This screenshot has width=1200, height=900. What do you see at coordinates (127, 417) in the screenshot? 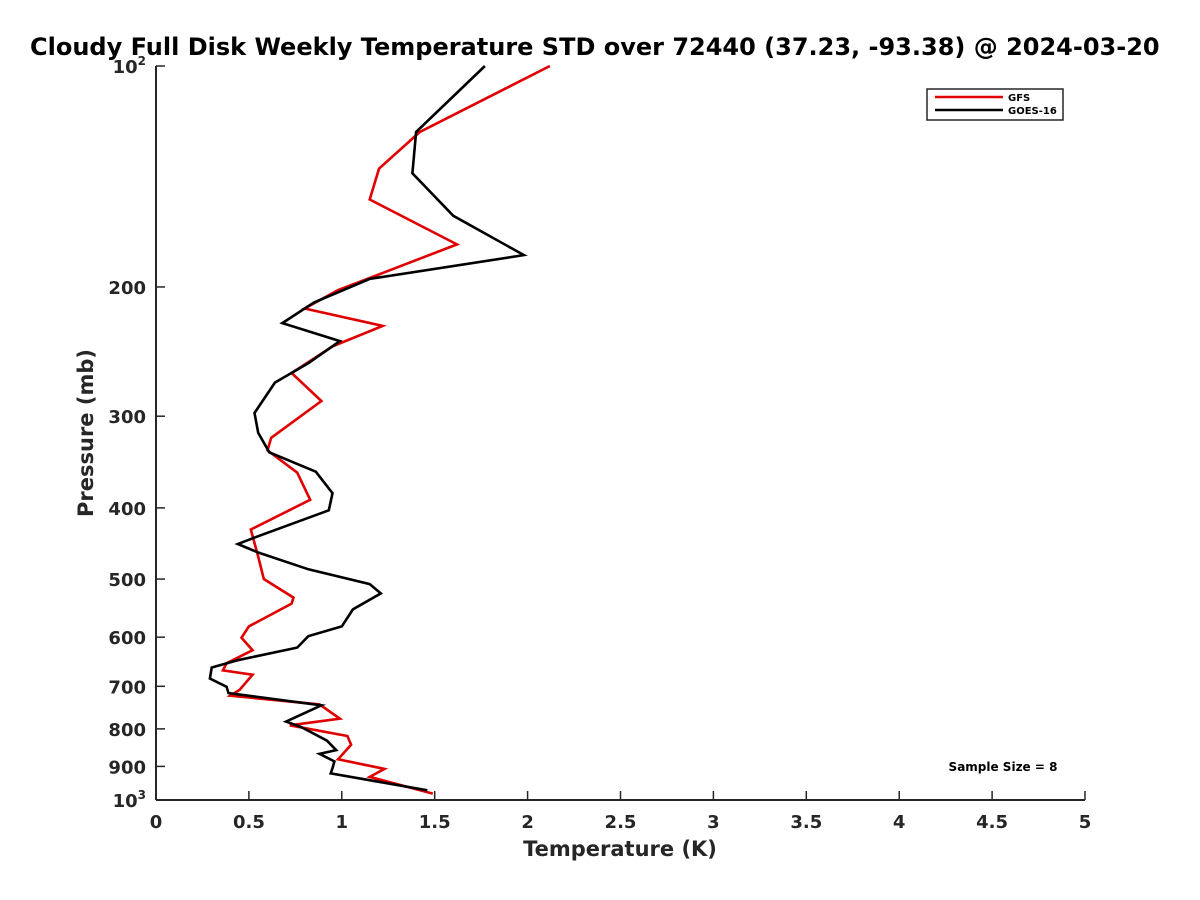
I see `y-tick-label: 300` at bounding box center [127, 417].